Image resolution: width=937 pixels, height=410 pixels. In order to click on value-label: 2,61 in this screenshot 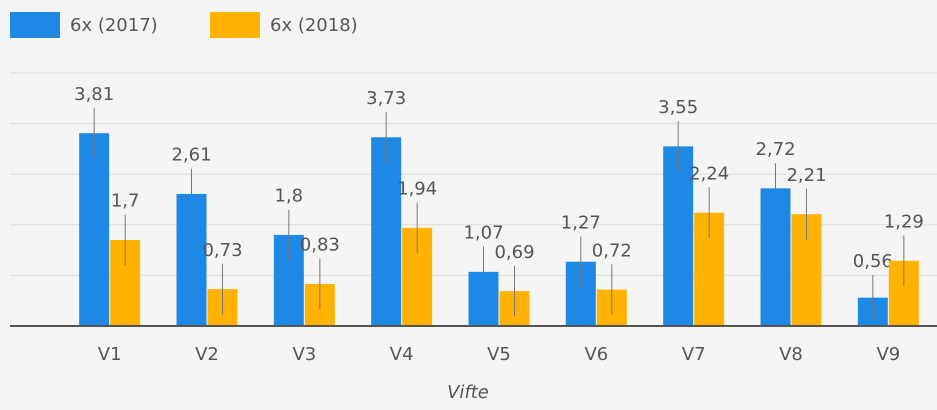, I will do `click(191, 155)`.